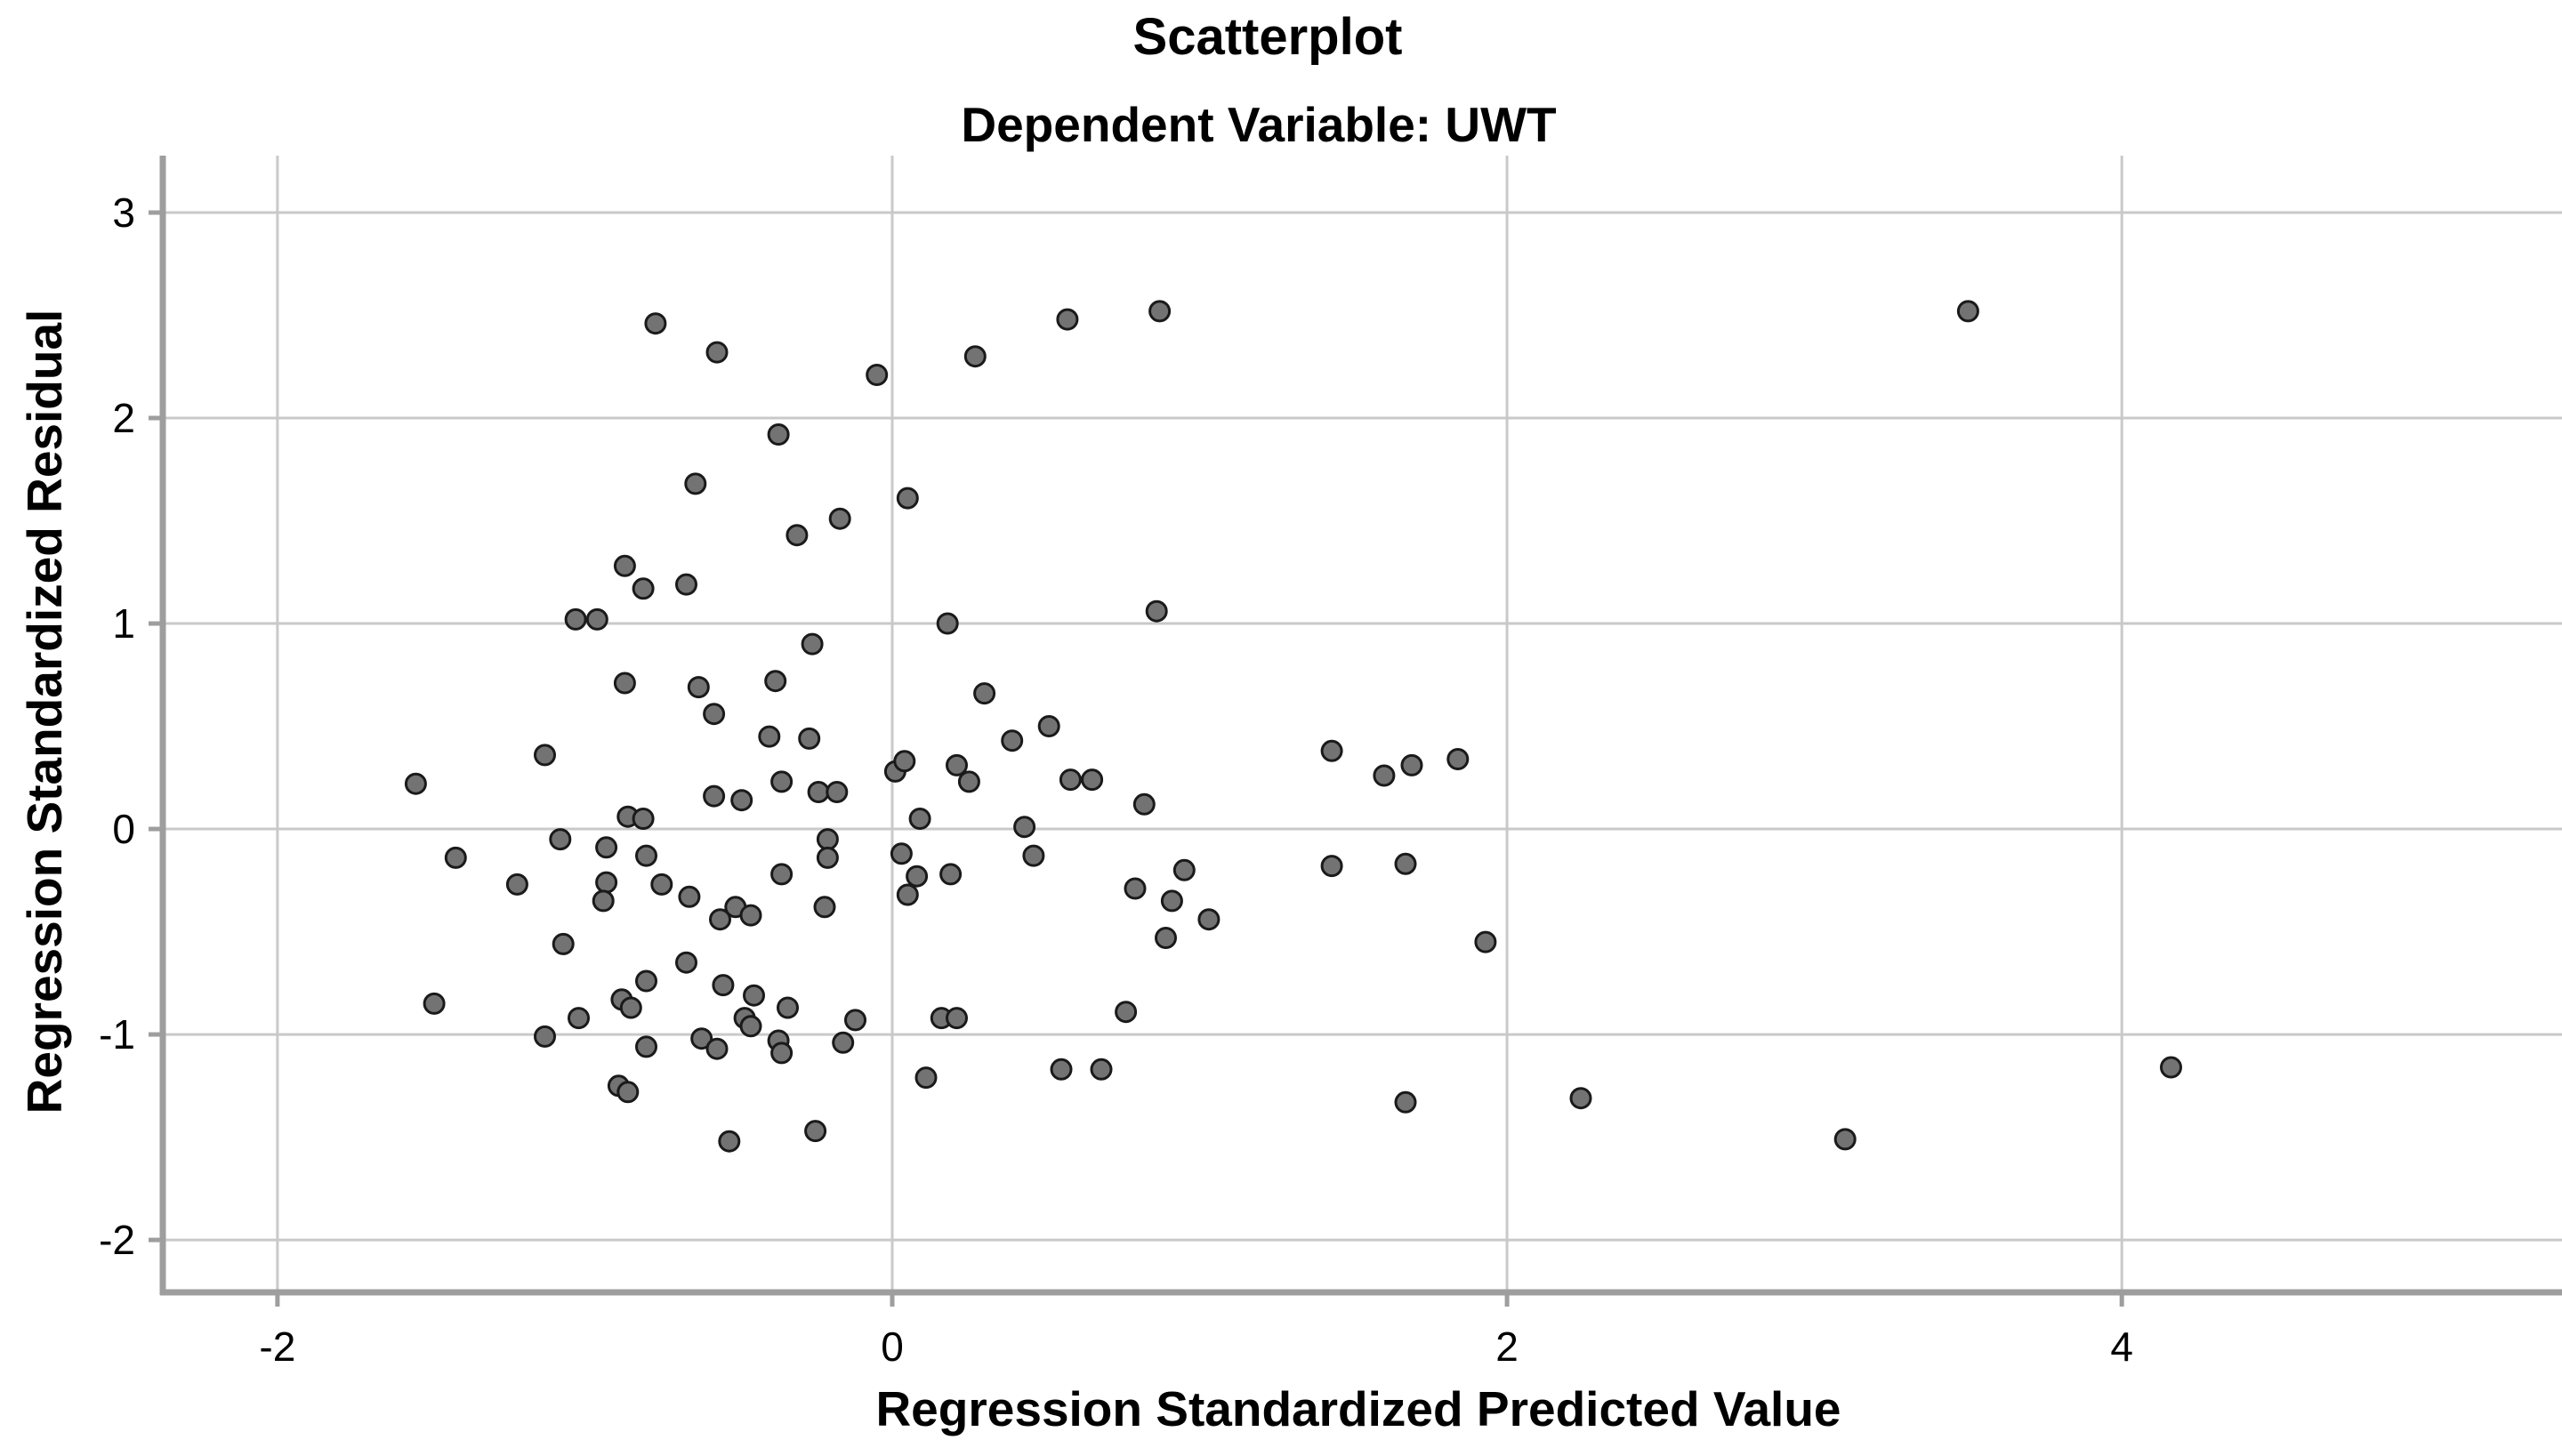 This screenshot has height=1456, width=2562. What do you see at coordinates (1507, 1346) in the screenshot?
I see `x-tick-label-2: 2` at bounding box center [1507, 1346].